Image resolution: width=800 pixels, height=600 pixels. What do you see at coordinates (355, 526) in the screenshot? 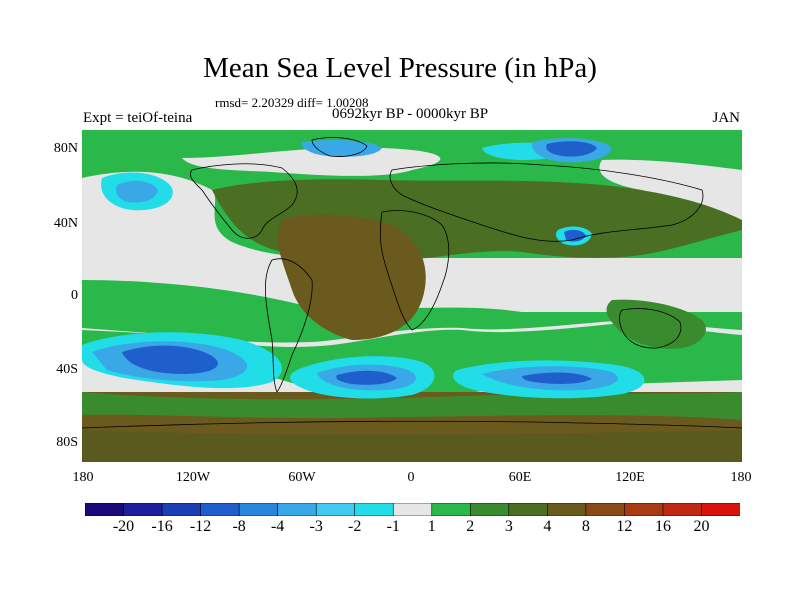
I see `colorbar-label: -2` at bounding box center [355, 526].